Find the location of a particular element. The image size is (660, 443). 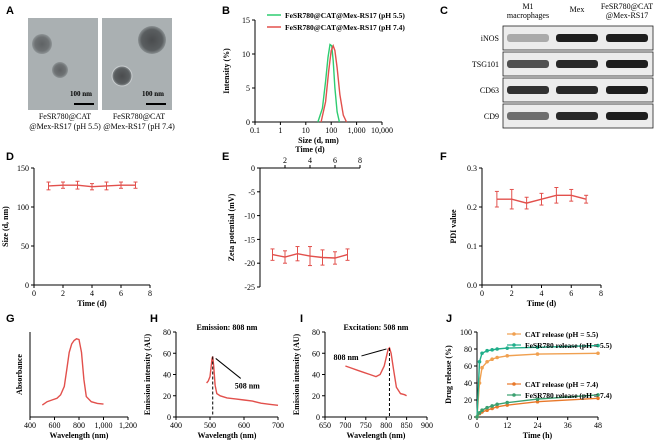

annotation-arrow-h is located at coordinates (228, 368).